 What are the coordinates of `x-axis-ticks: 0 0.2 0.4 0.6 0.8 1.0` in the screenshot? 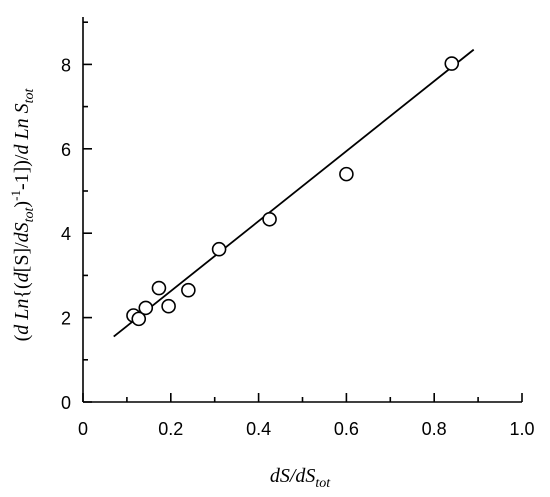 It's located at (306, 416).